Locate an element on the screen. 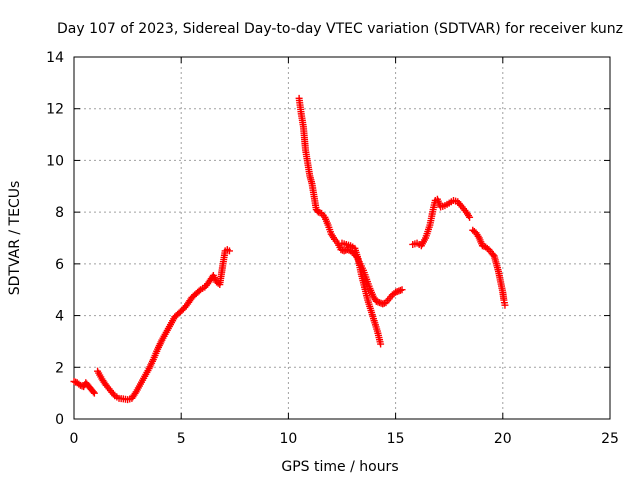  y-tick-label: 14 is located at coordinates (55, 58).